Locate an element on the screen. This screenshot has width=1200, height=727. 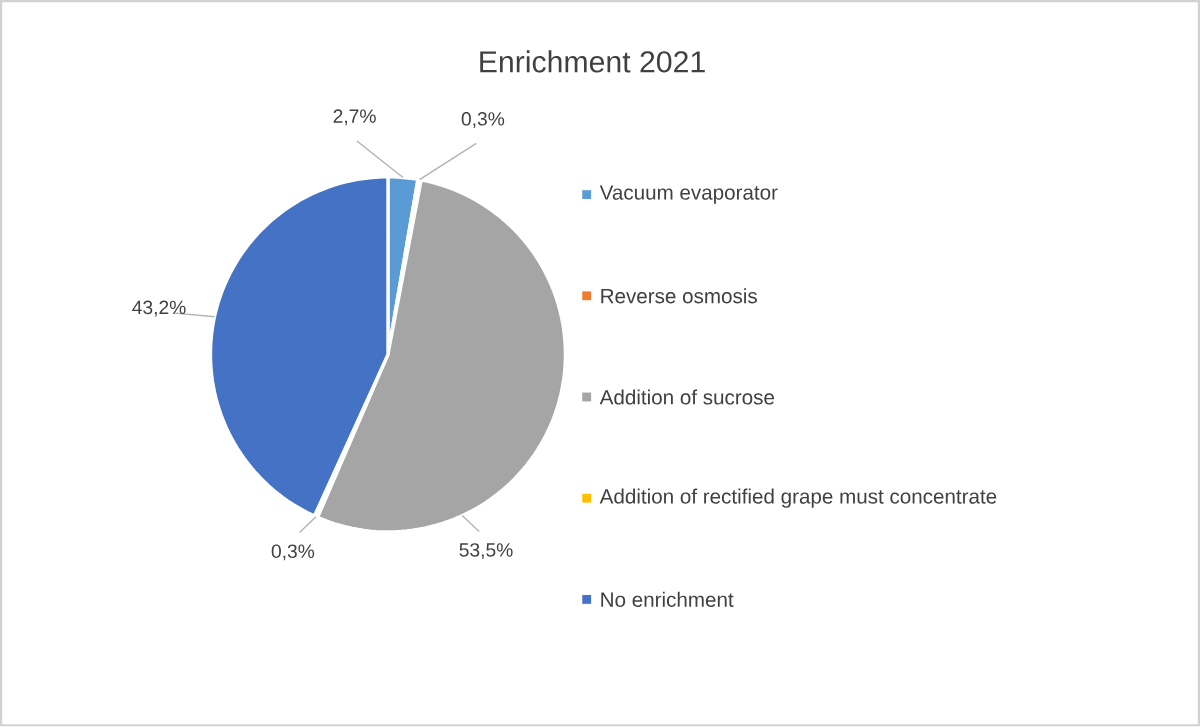
data-label: 43,2% is located at coordinates (159, 308).